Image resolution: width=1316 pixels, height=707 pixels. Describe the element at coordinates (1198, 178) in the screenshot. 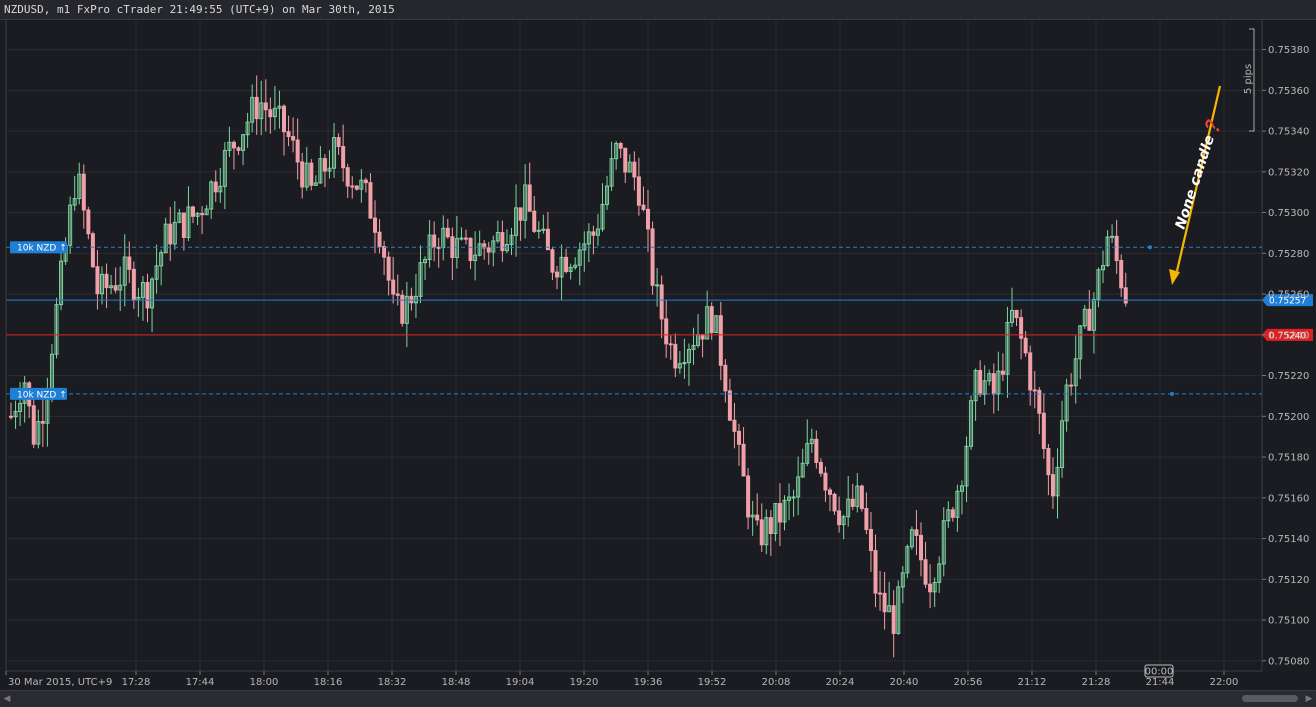

I see `annotation-arrow` at that location.